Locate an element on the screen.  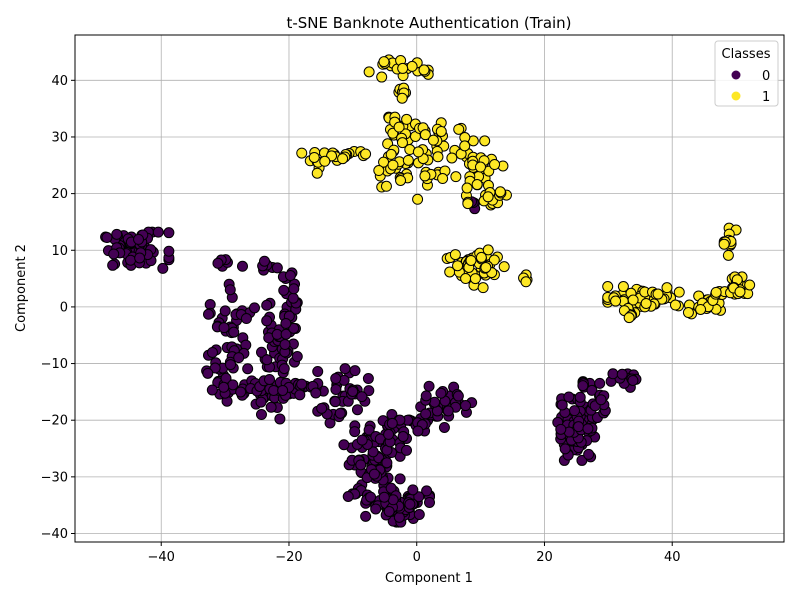
y-axis-label: Component 2 is located at coordinates (21, 288).